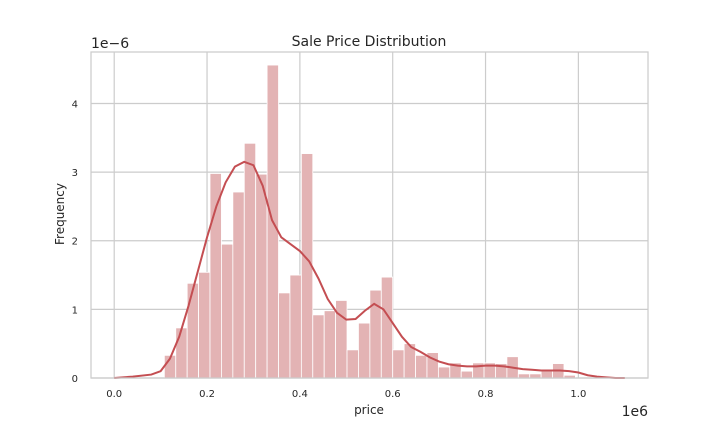 The width and height of the screenshot is (720, 432). Describe the element at coordinates (393, 394) in the screenshot. I see `x-tick-label: 0.6` at that location.